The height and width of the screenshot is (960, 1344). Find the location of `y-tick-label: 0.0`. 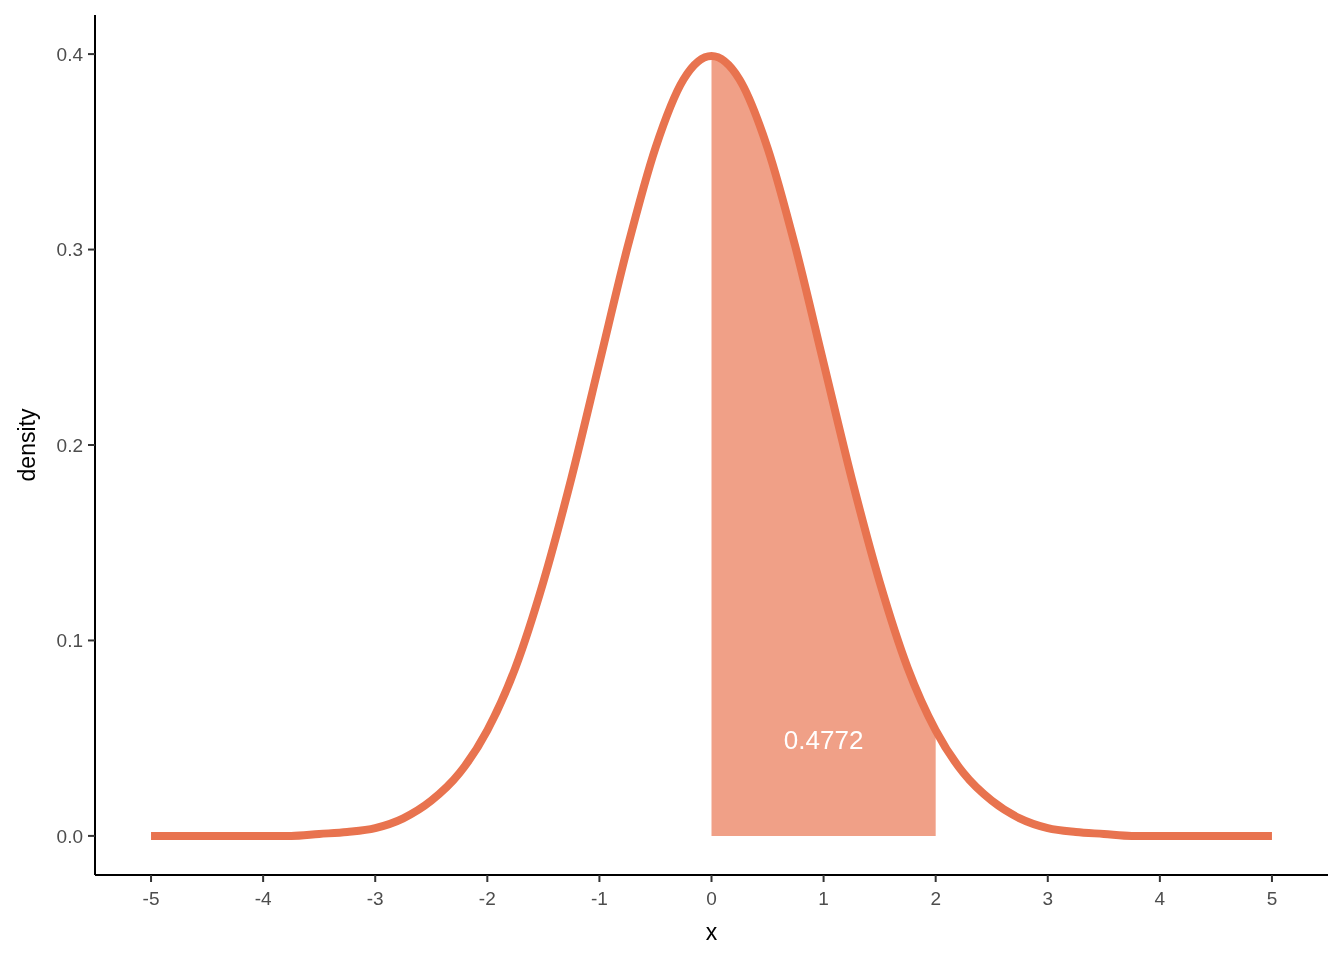

y-tick-label: 0.0 is located at coordinates (69, 836).